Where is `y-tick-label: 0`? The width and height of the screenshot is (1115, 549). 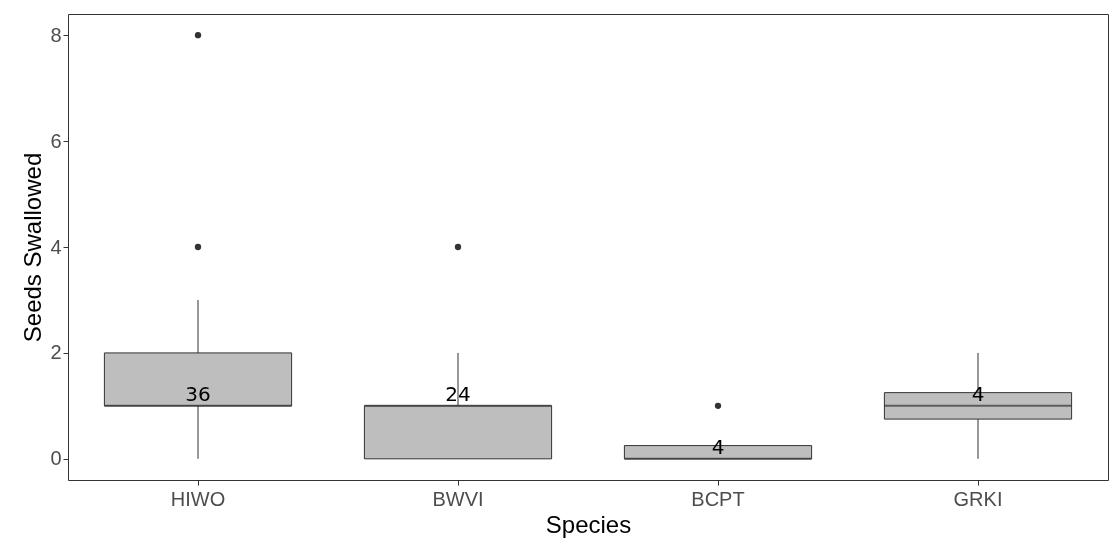 y-tick-label: 0 is located at coordinates (56, 458).